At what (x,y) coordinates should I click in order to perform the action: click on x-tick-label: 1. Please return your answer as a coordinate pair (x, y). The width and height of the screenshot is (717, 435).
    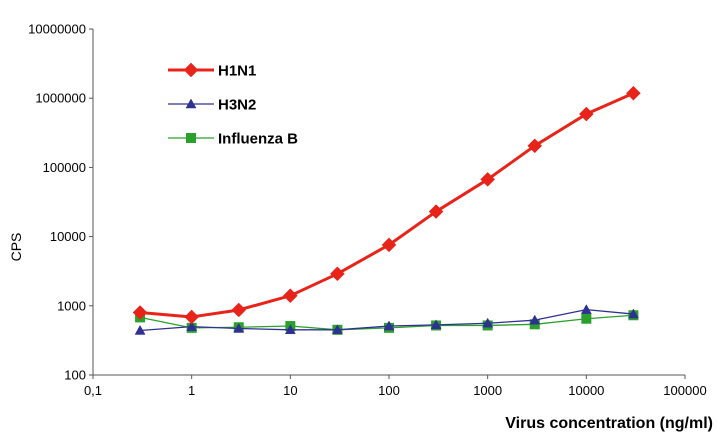
    Looking at the image, I should click on (191, 390).